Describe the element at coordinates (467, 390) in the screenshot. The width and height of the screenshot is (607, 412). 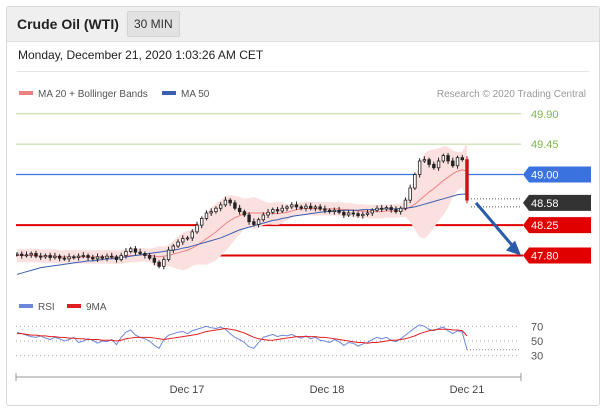
I see `x-tick-dec21: Dec 21` at that location.